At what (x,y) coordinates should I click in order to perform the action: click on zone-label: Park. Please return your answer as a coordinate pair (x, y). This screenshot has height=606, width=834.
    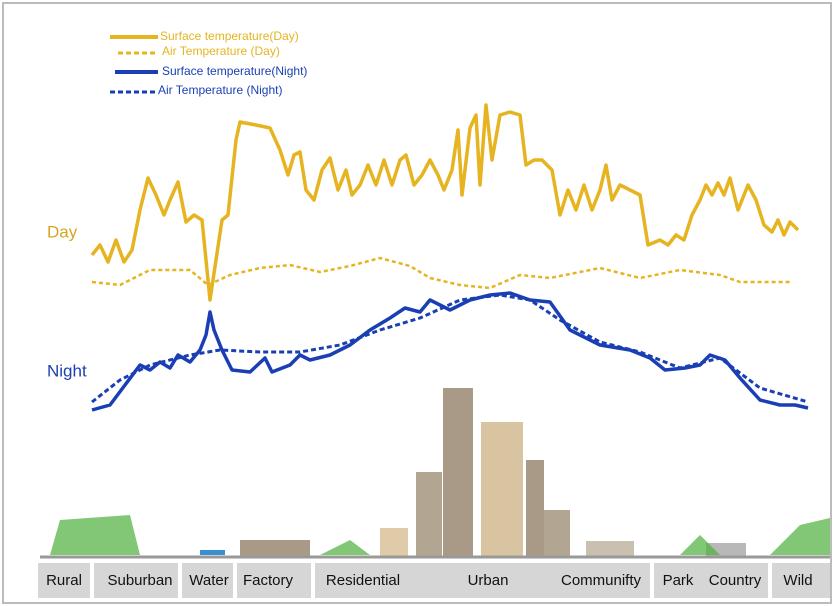
    Looking at the image, I should click on (678, 580).